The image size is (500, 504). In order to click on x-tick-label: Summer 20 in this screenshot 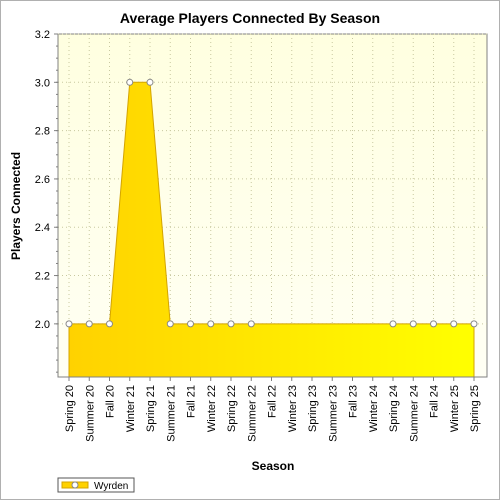, I will do `click(90, 413)`.